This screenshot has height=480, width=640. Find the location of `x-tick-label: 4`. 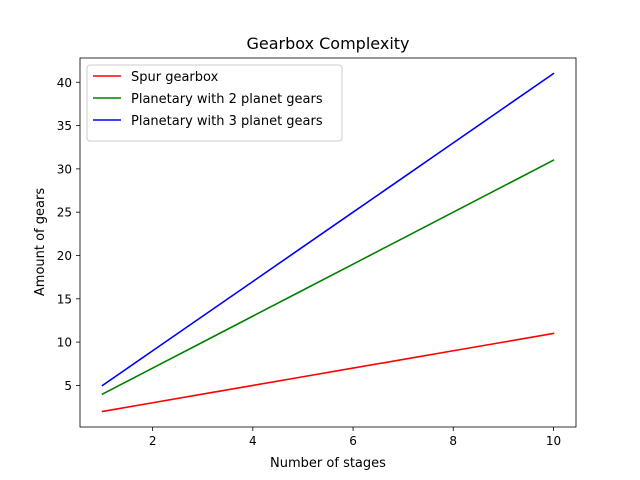

x-tick-label: 4 is located at coordinates (253, 441).